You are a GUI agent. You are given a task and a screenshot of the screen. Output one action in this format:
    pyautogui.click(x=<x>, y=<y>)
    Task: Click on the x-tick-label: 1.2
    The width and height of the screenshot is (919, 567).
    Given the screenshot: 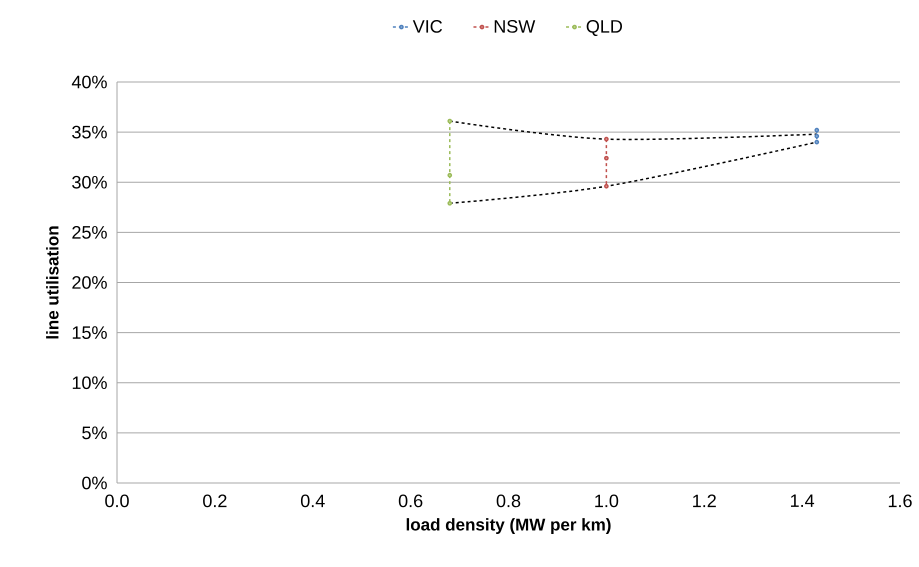 What is the action you would take?
    pyautogui.click(x=704, y=501)
    